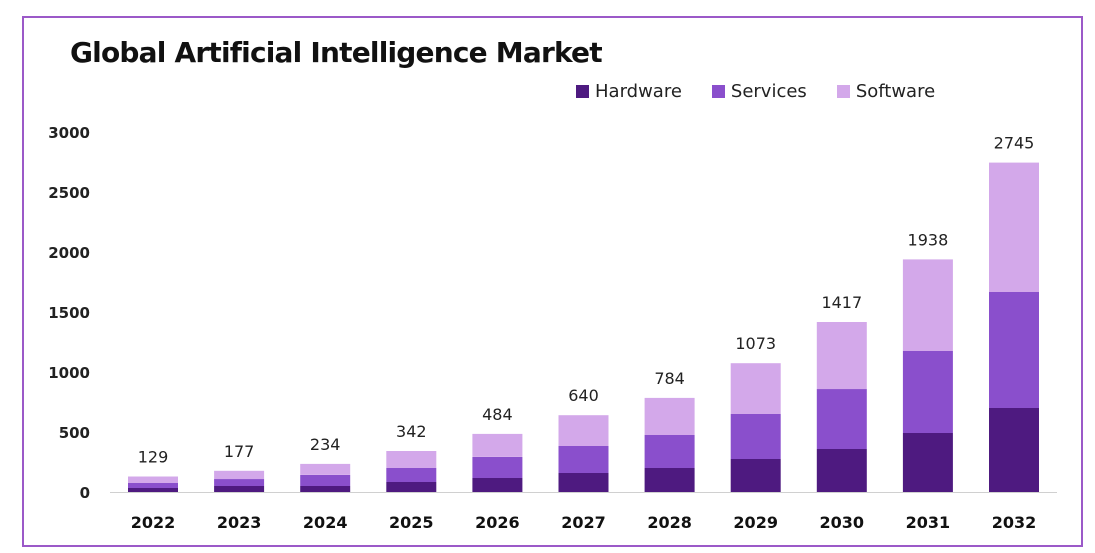  Describe the element at coordinates (239, 451) in the screenshot. I see `data-label: 177` at that location.